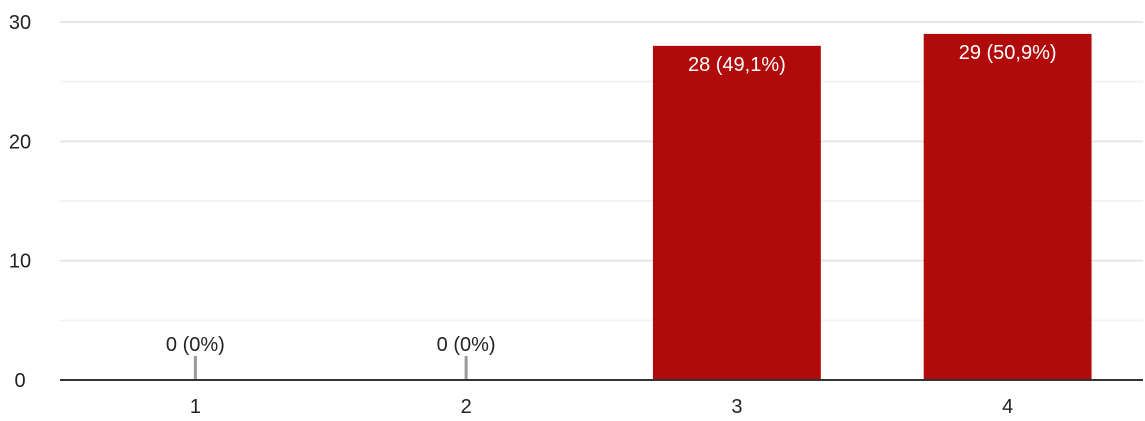 The height and width of the screenshot is (421, 1145). Describe the element at coordinates (20, 23) in the screenshot. I see `y-tick-label: 30` at that location.